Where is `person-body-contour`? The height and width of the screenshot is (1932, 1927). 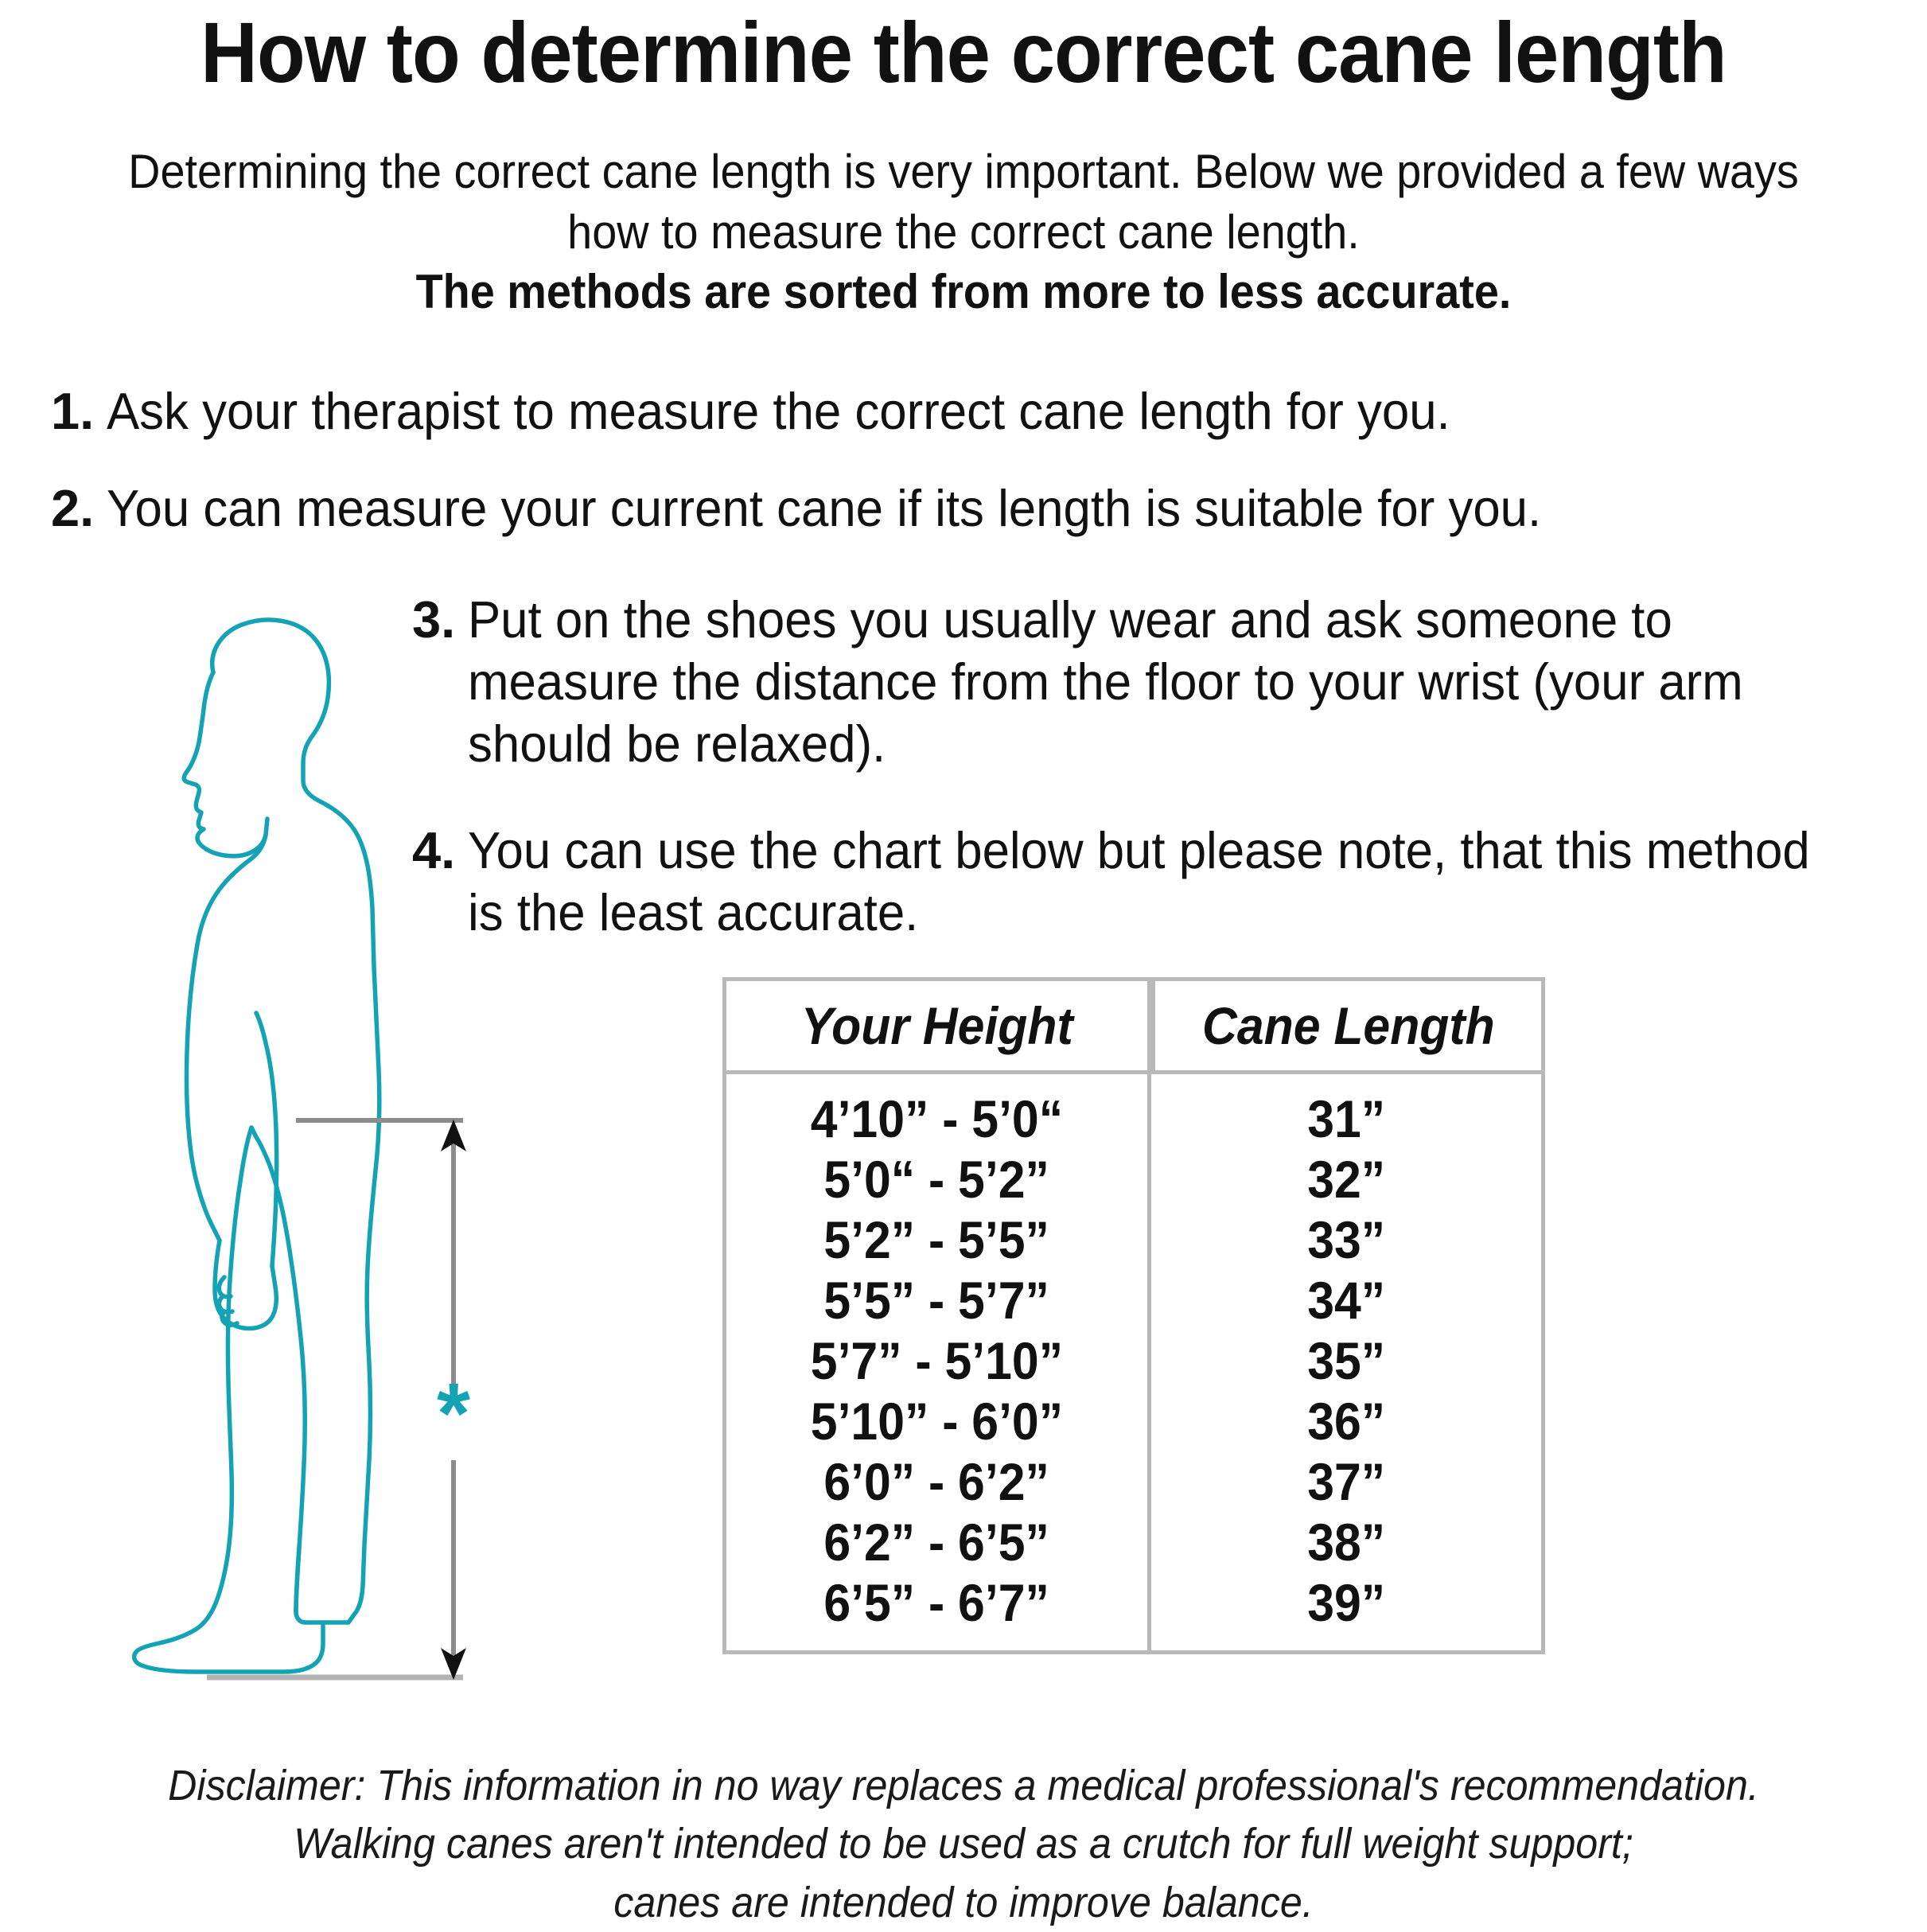
person-body-contour is located at coordinates (257, 1146).